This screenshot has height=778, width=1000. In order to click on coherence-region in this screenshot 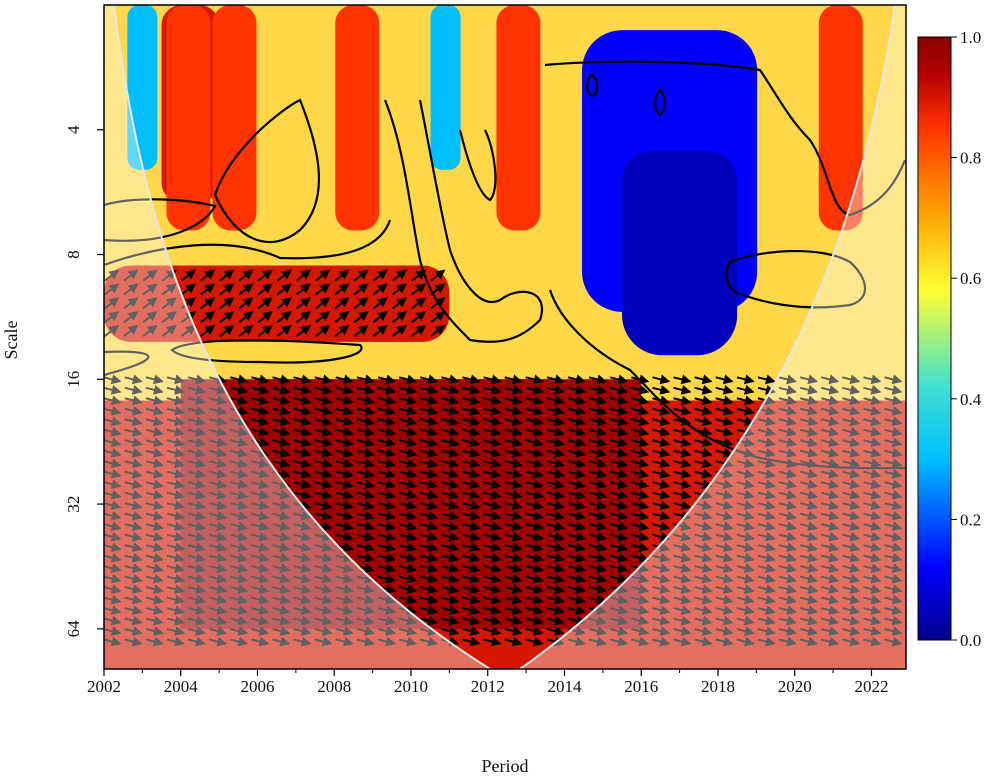, I will do `click(234, 118)`.